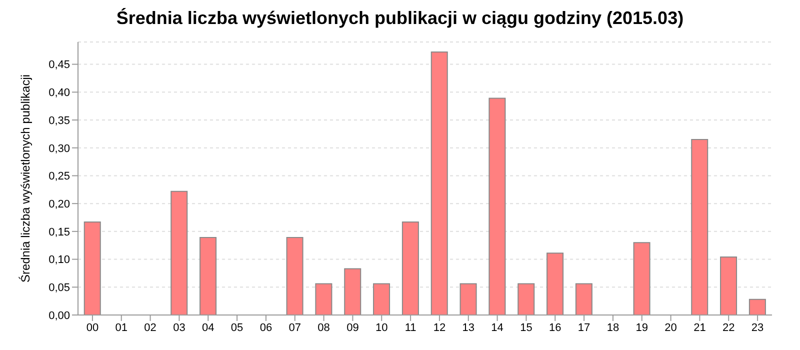 The height and width of the screenshot is (350, 800). What do you see at coordinates (59, 204) in the screenshot?
I see `y-tick-label: 0,20` at bounding box center [59, 204].